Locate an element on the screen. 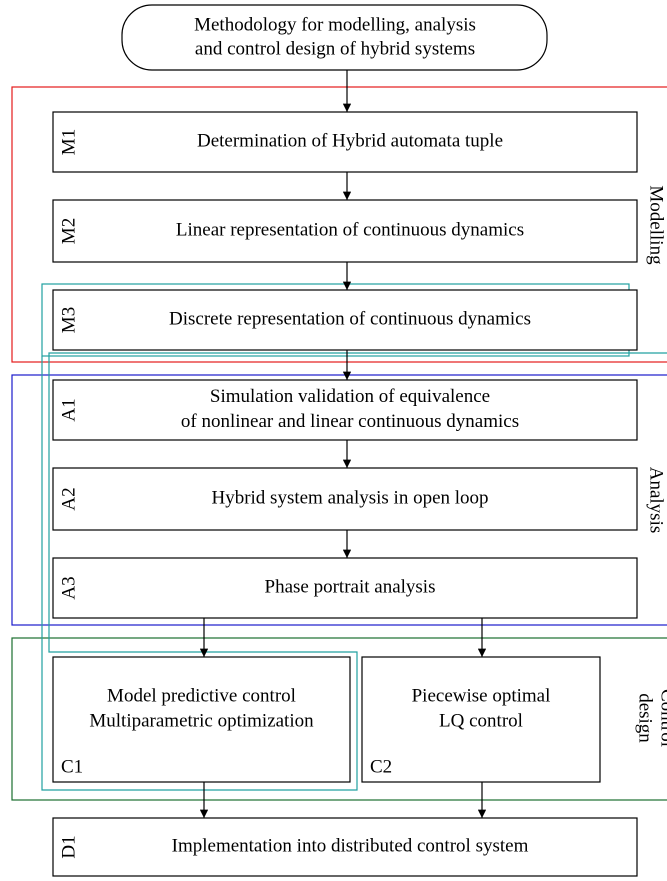 Image resolution: width=667 pixels, height=881 pixels. step-text: Multiparametric optimization is located at coordinates (201, 720).